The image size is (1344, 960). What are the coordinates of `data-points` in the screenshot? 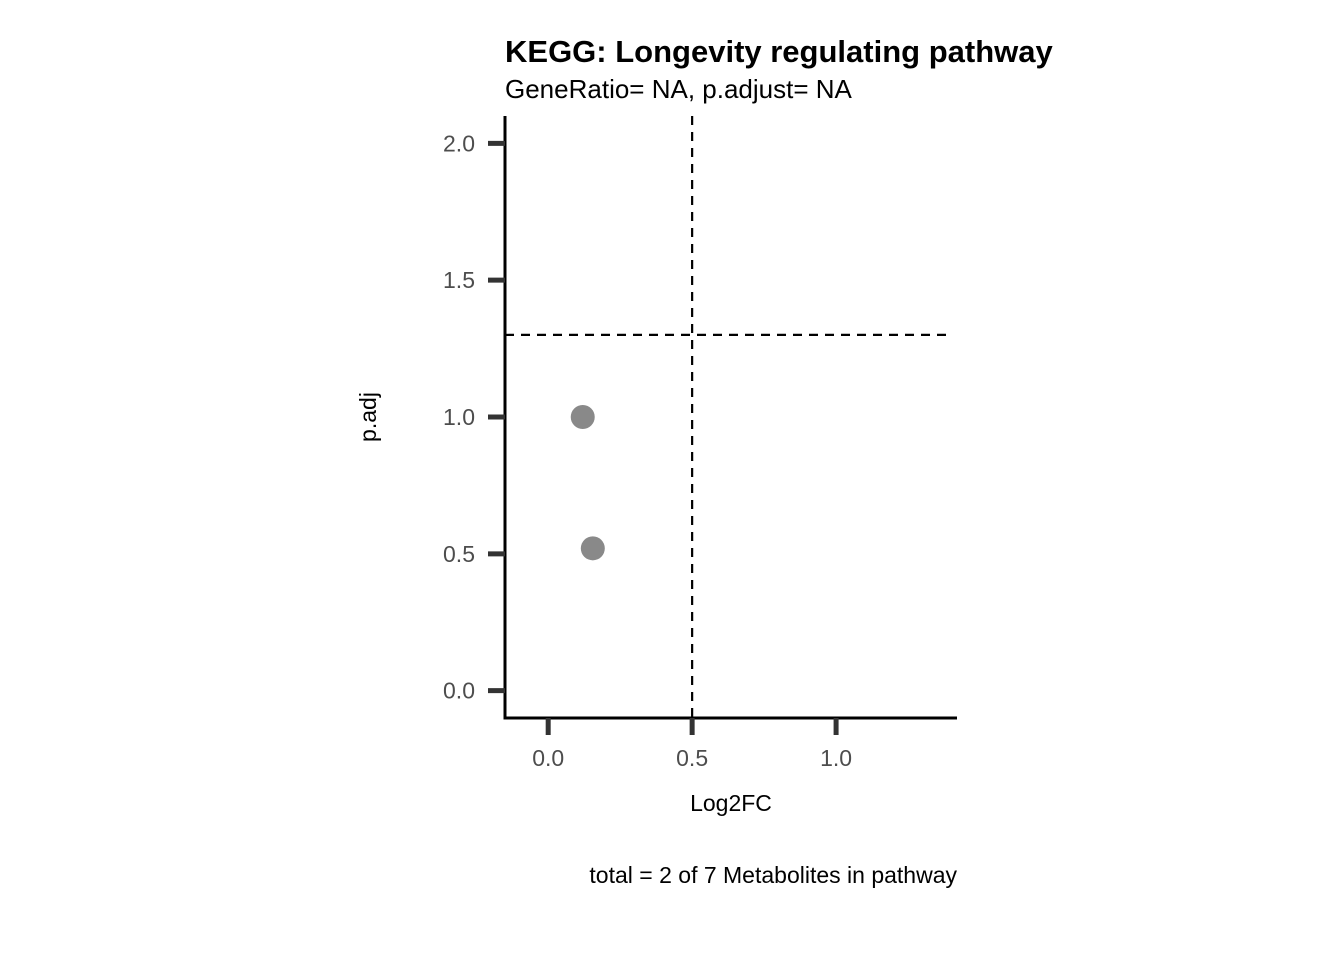 It's located at (587, 483).